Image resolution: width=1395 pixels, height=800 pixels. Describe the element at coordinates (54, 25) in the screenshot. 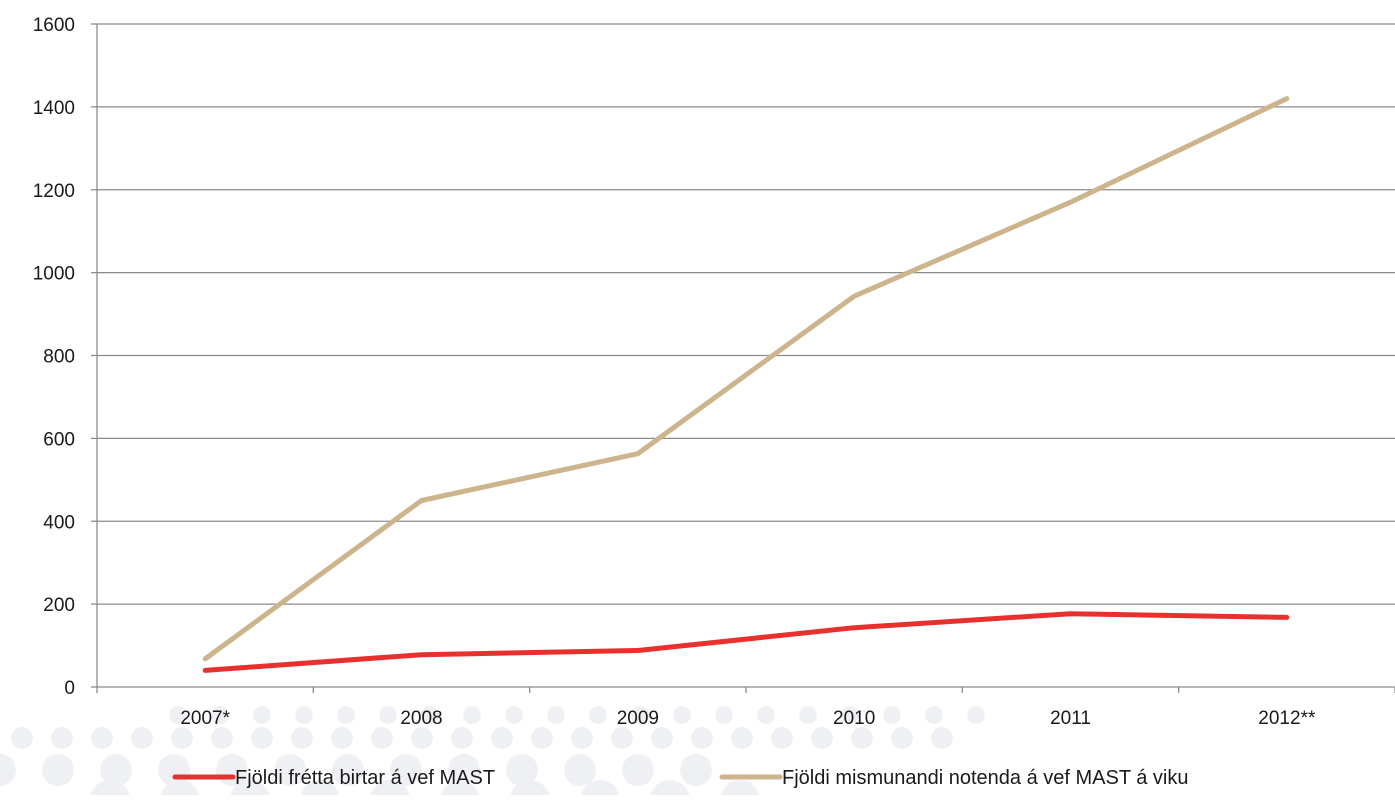

I see `y-tick-label: 1600` at that location.